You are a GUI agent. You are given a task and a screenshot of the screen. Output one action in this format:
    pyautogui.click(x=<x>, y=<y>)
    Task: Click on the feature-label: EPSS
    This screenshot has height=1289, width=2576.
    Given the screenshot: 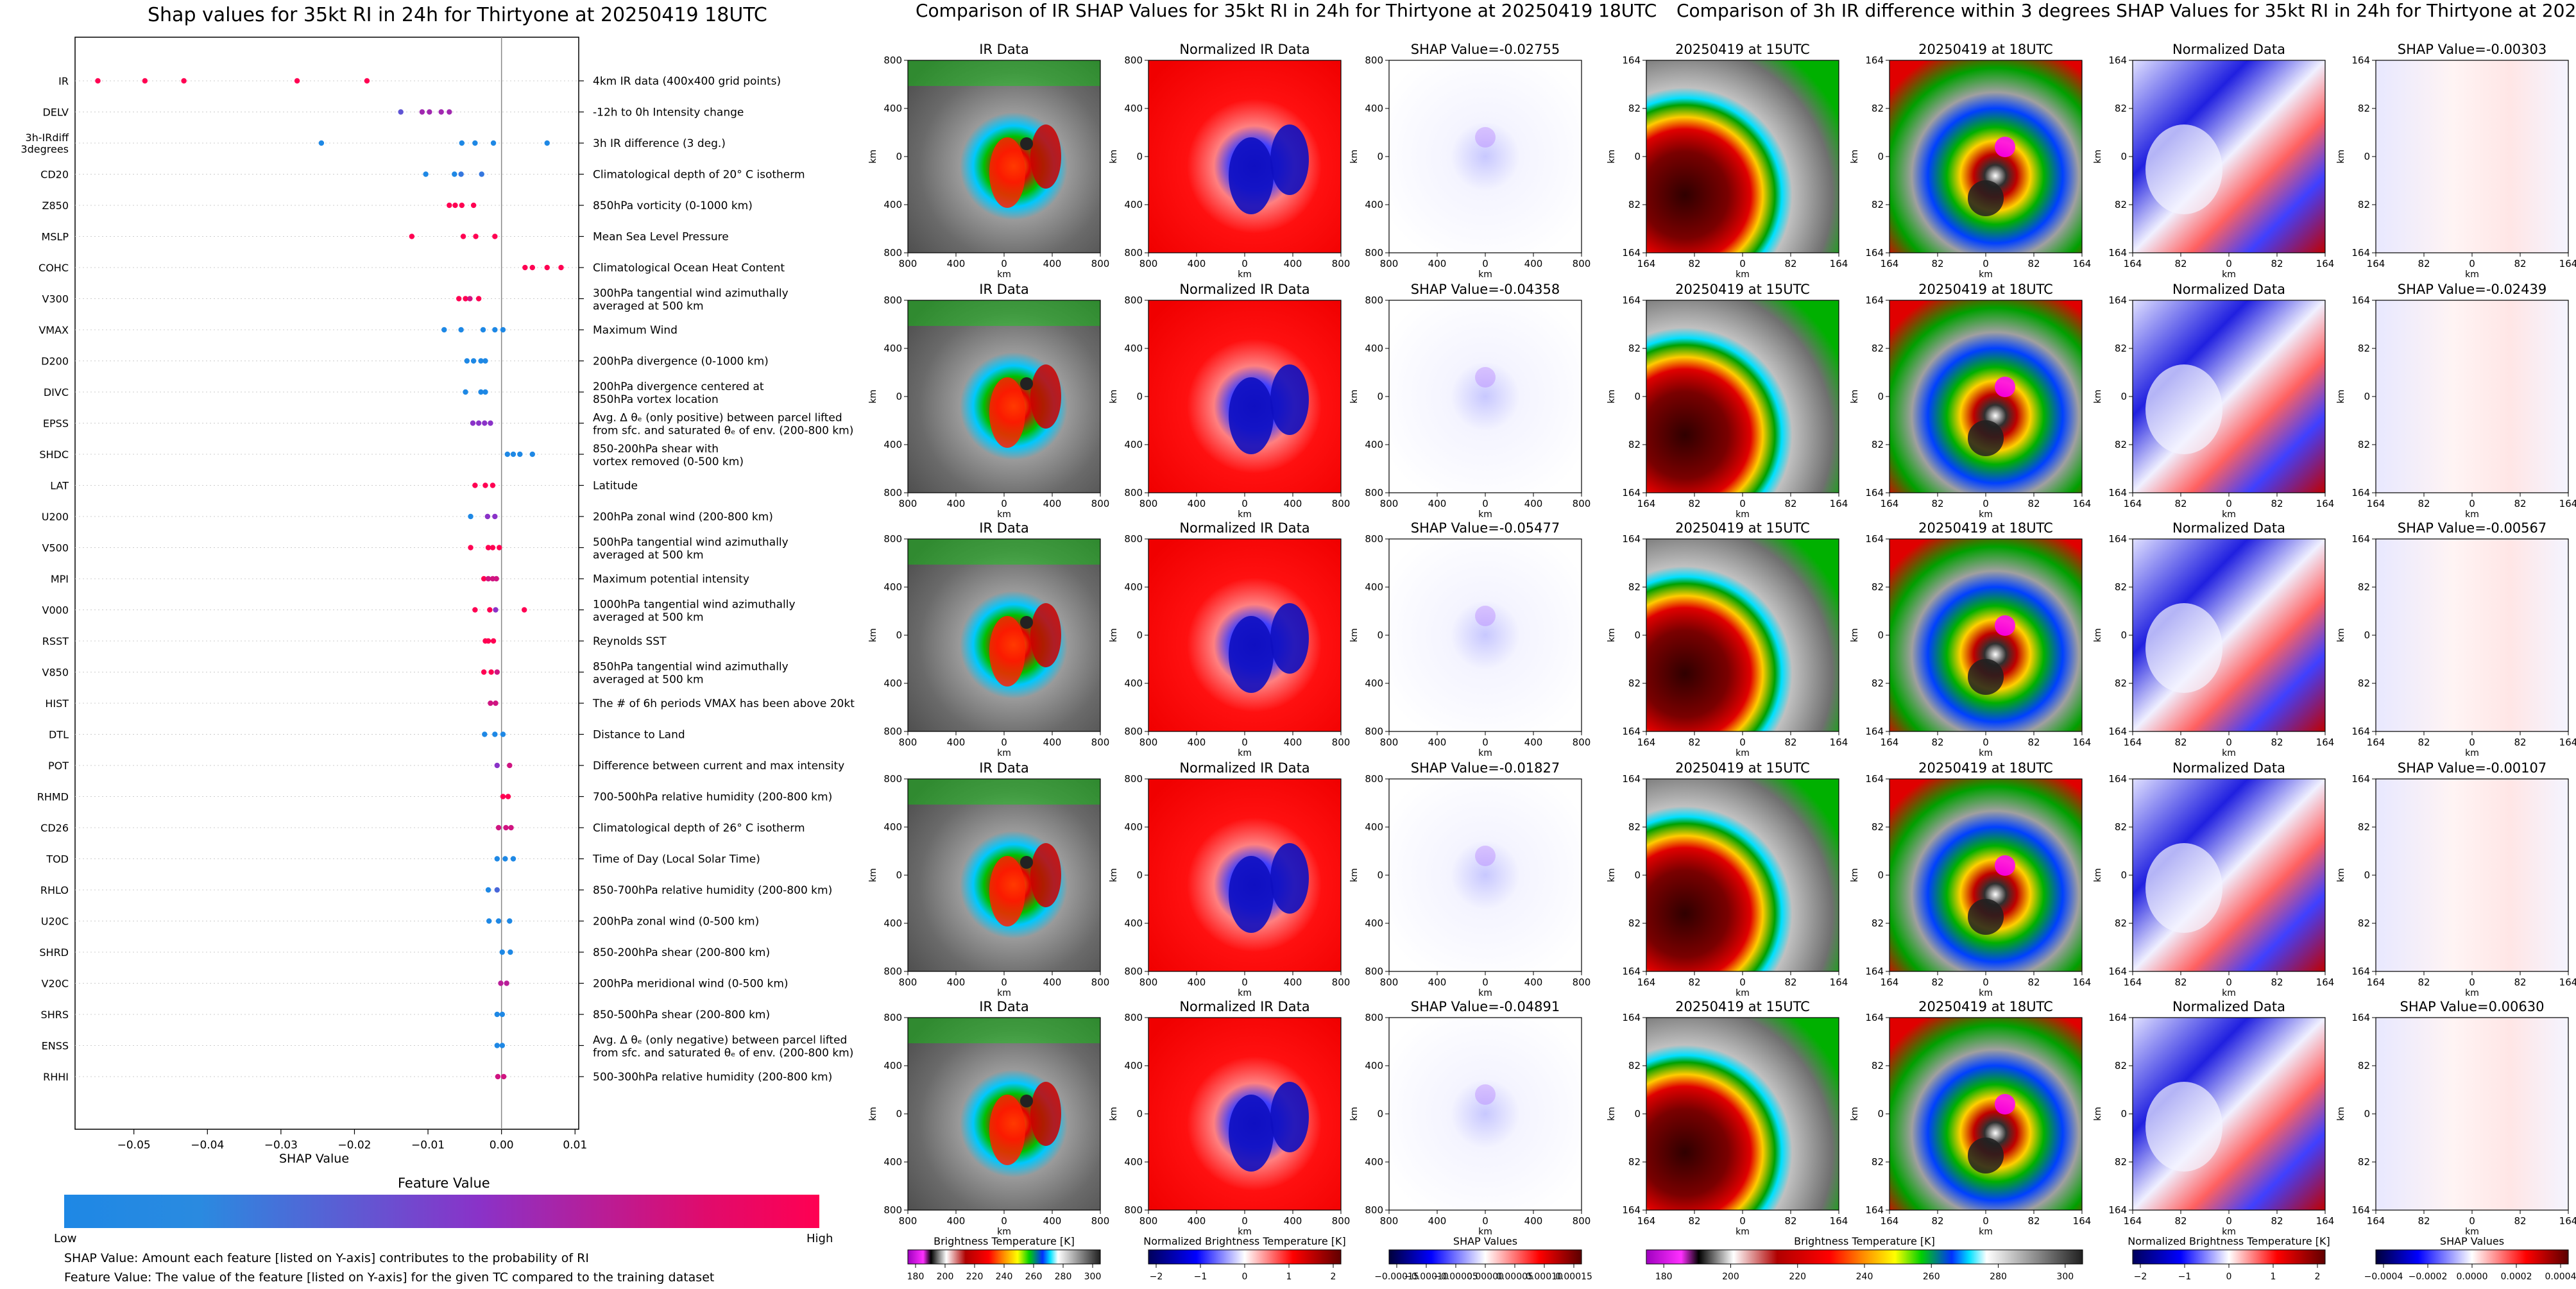 What is the action you would take?
    pyautogui.click(x=56, y=424)
    